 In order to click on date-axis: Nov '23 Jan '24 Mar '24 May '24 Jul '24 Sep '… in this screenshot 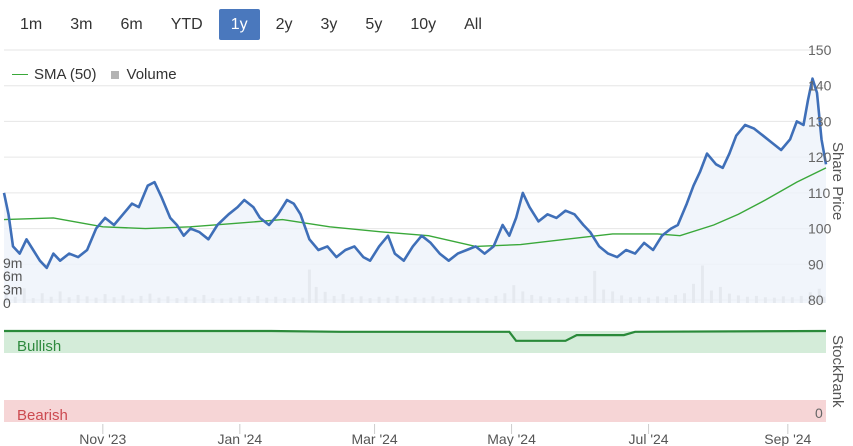, I will do `click(445, 435)`.